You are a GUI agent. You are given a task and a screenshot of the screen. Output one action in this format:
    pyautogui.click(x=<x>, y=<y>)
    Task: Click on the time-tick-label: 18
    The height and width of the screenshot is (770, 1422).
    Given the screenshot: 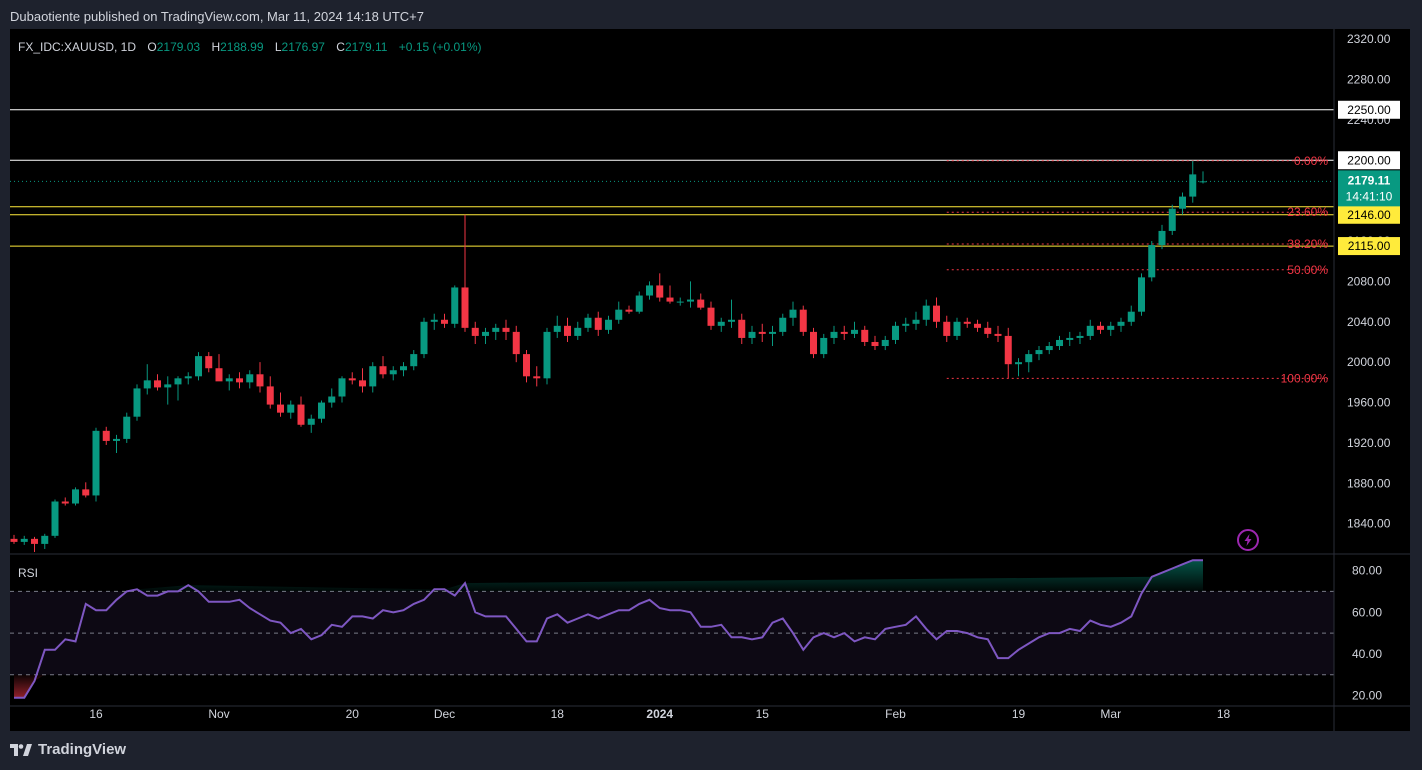 What is the action you would take?
    pyautogui.click(x=558, y=714)
    